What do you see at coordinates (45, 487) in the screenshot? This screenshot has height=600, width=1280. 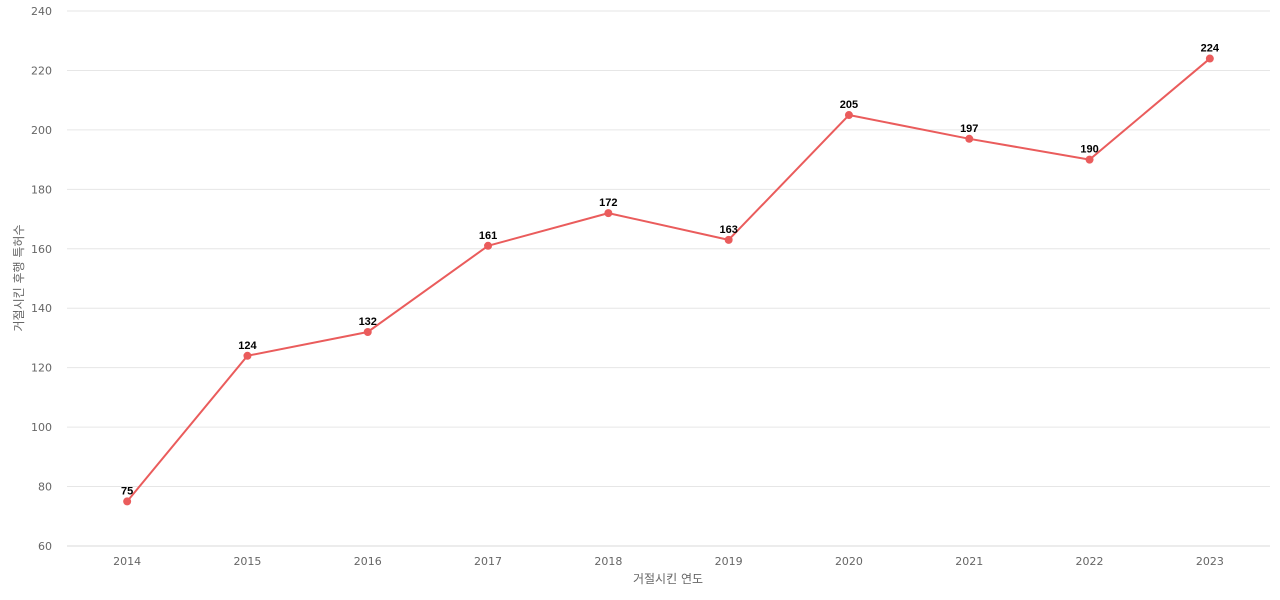 I see `y-tick-label: 80` at bounding box center [45, 487].